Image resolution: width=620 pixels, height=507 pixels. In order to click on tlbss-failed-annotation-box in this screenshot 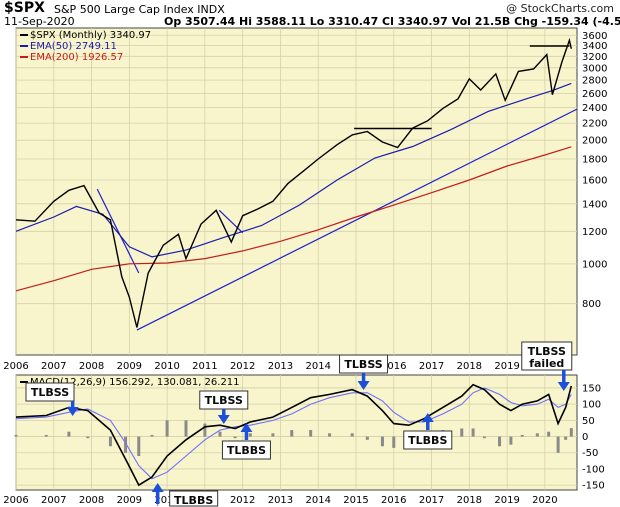, I will do `click(547, 356)`.